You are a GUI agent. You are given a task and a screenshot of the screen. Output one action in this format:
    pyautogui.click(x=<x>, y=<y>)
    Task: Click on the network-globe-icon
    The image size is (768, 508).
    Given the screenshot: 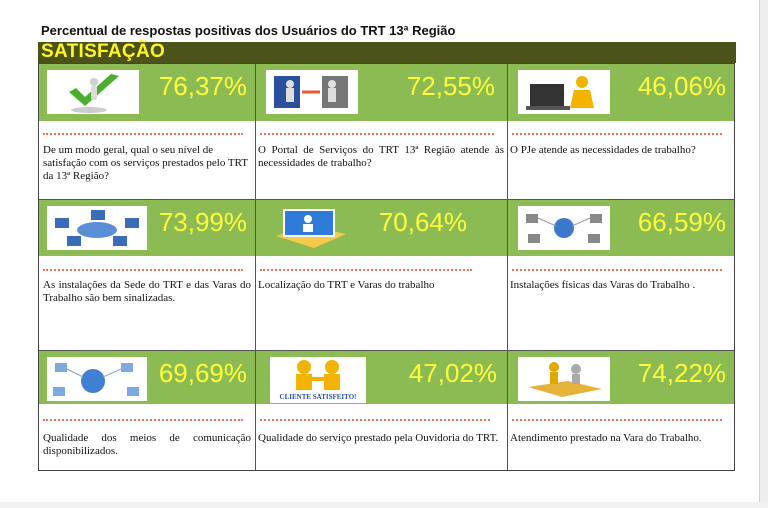 What is the action you would take?
    pyautogui.click(x=564, y=228)
    